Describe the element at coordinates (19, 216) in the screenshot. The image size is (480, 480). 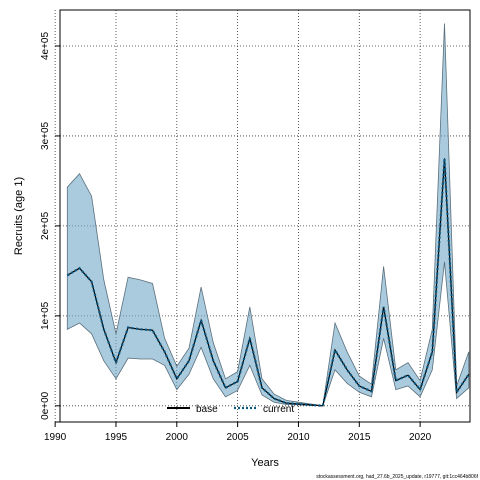
I see `y-axis-title: Recruits (age 1)` at that location.